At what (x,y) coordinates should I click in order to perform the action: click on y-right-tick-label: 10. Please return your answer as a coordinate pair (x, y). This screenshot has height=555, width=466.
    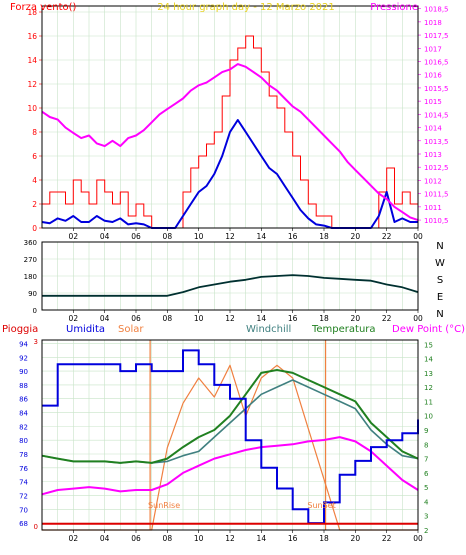
    Looking at the image, I should click on (428, 417).